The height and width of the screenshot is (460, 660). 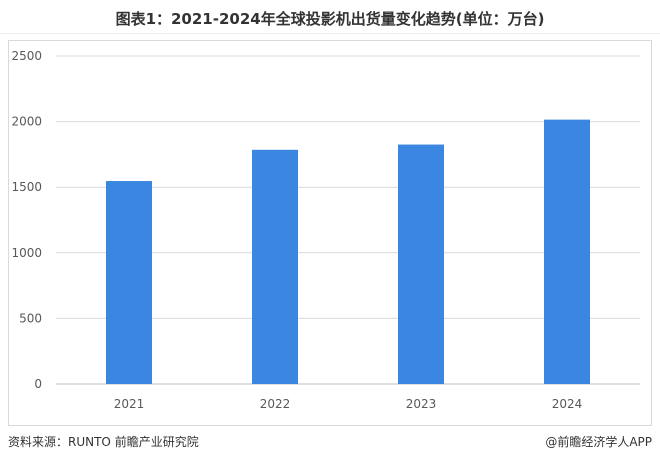 What do you see at coordinates (421, 264) in the screenshot?
I see `bar-2023` at bounding box center [421, 264].